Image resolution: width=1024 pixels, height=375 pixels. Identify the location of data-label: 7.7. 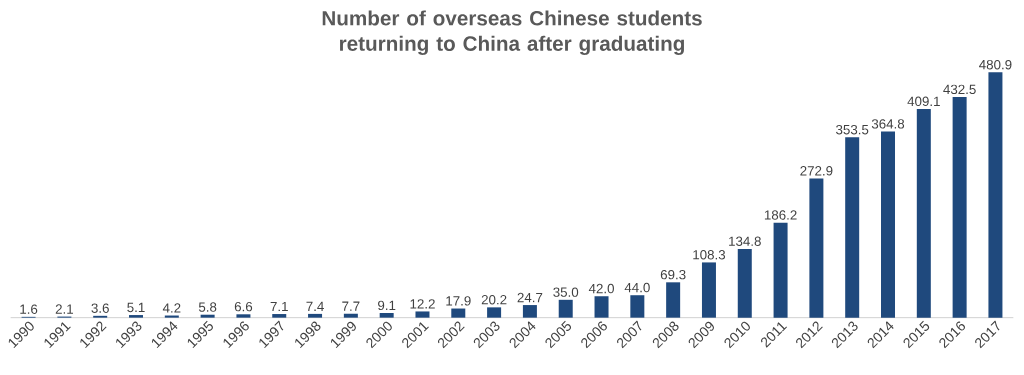
(351, 306).